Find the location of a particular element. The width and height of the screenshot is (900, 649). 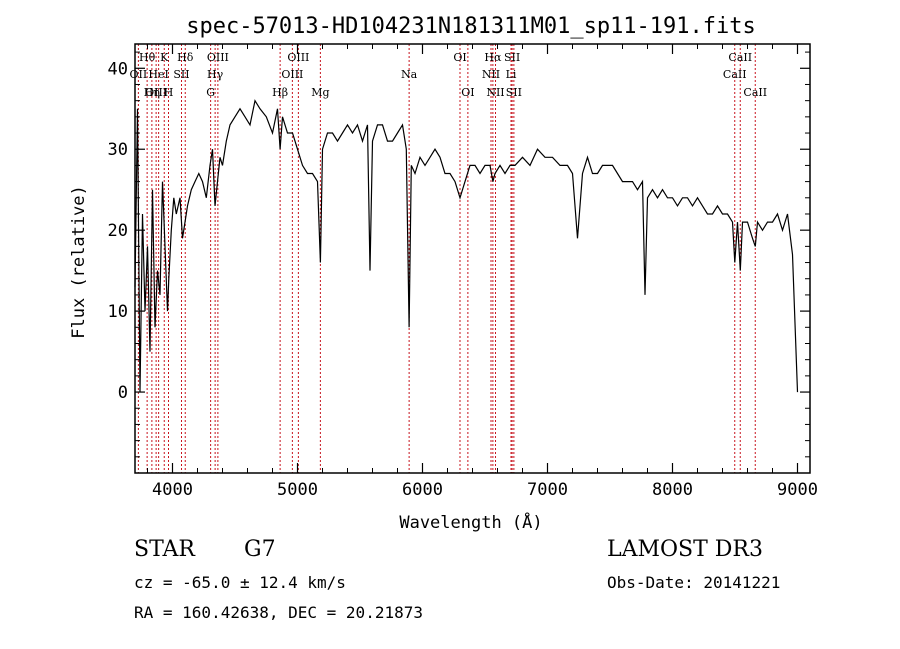

obs-date-line: Obs-Date: 20141221 is located at coordinates (694, 582).